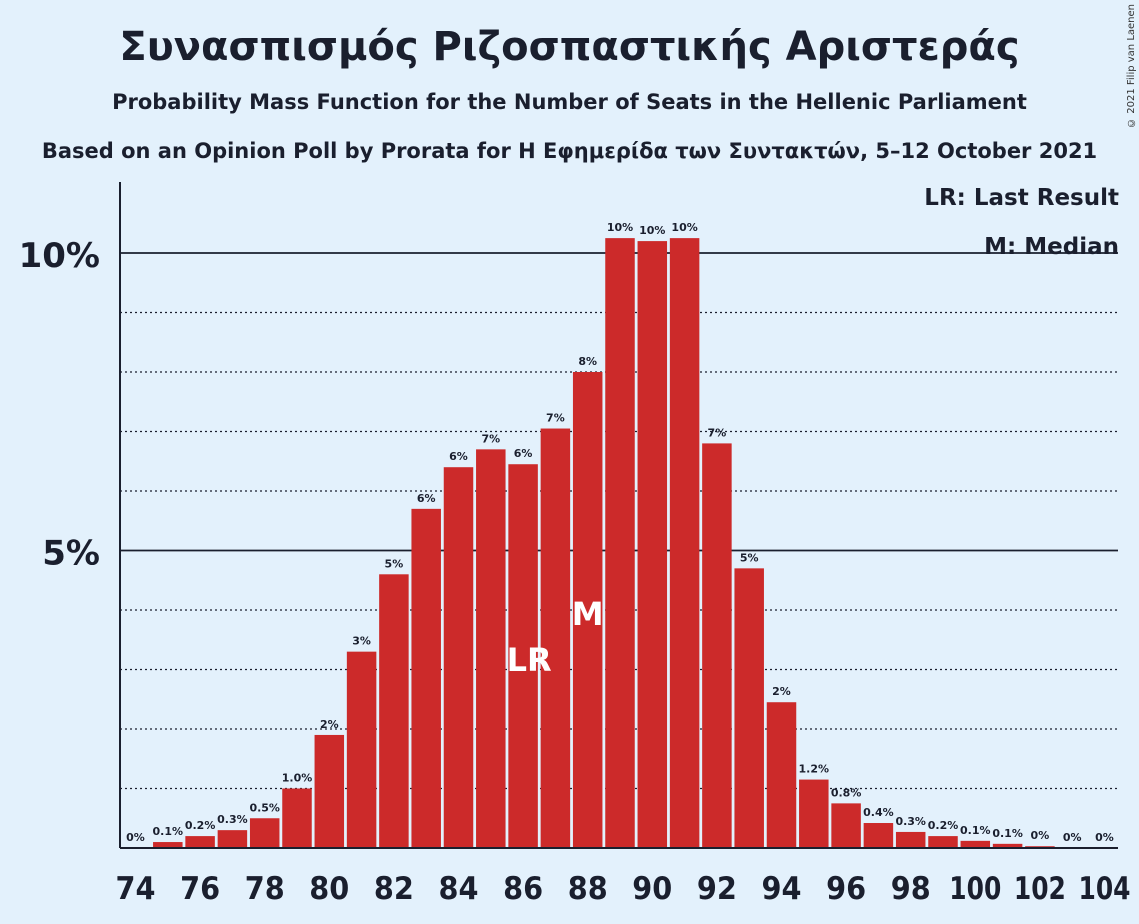  What do you see at coordinates (264, 807) in the screenshot?
I see `data-label-78: 0.5%` at bounding box center [264, 807].